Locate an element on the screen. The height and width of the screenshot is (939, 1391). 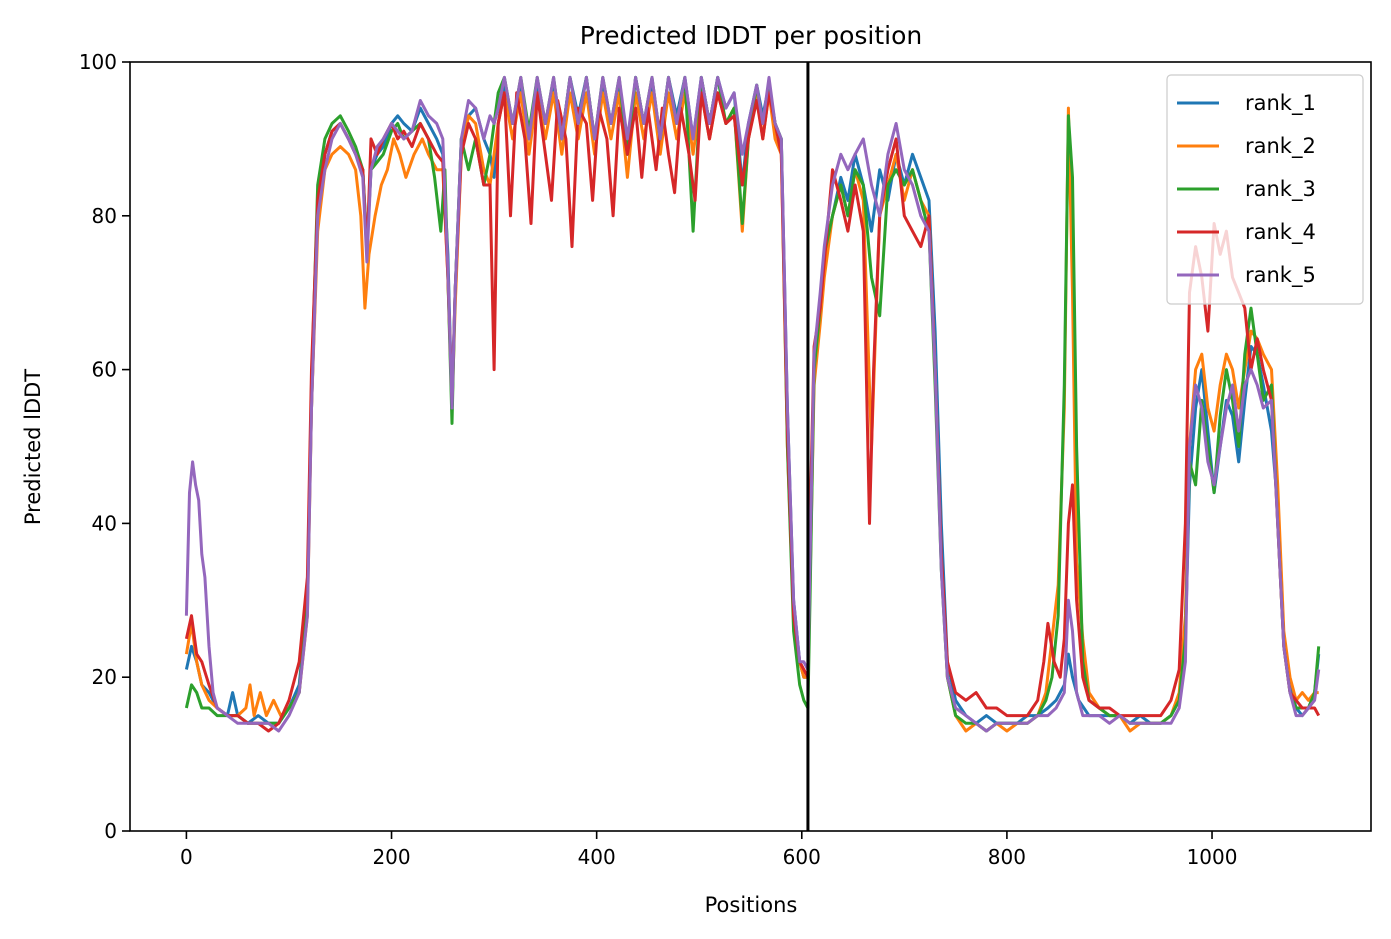
x-tick-label: 400 is located at coordinates (597, 857).